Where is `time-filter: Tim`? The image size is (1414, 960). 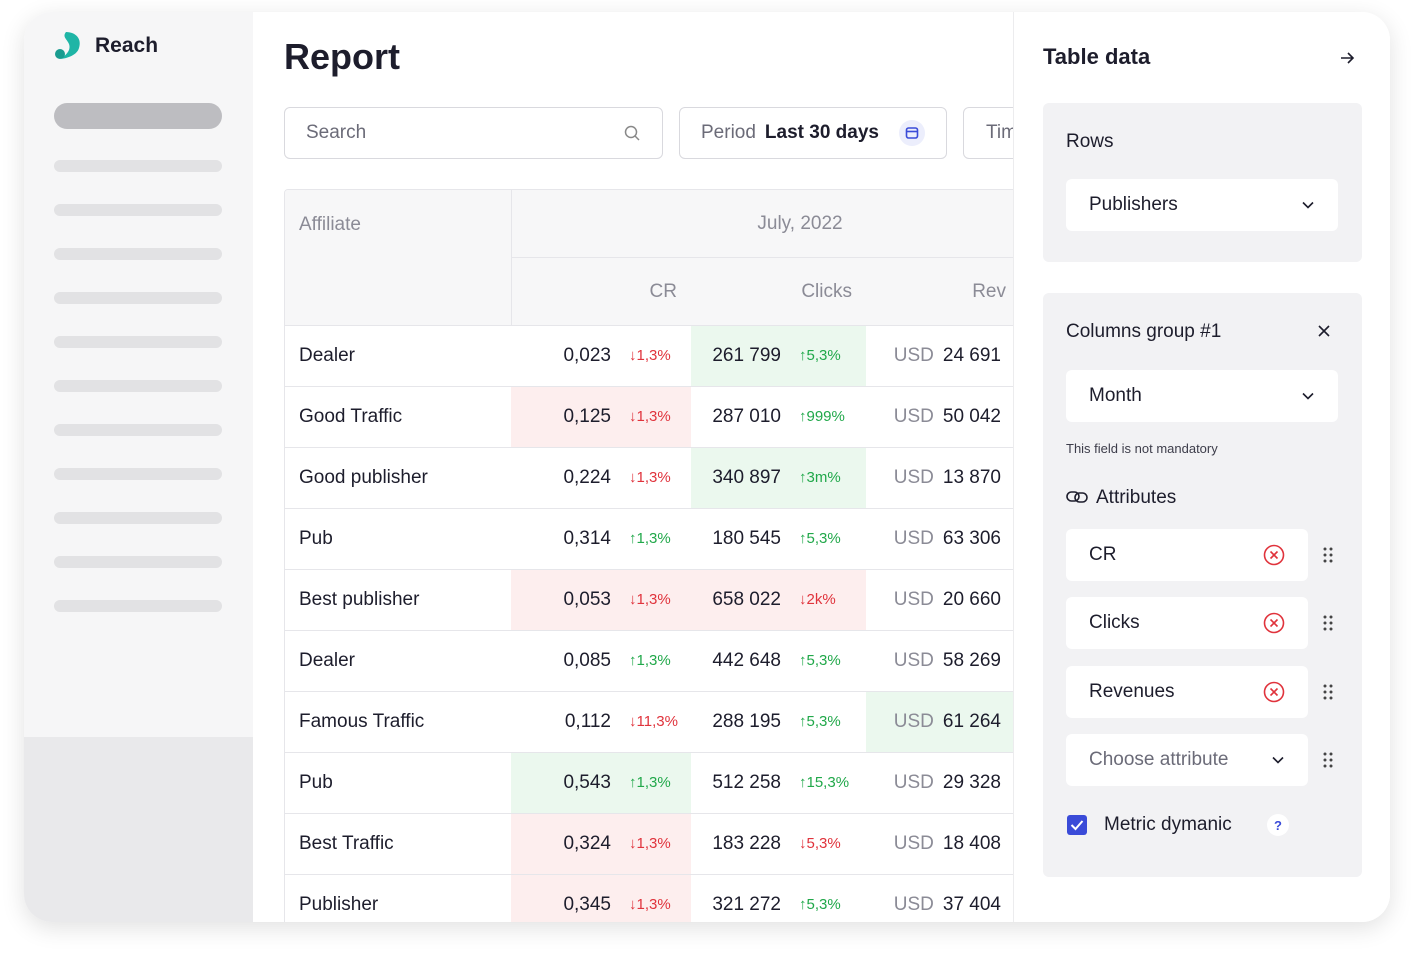 time-filter: Tim is located at coordinates (988, 133).